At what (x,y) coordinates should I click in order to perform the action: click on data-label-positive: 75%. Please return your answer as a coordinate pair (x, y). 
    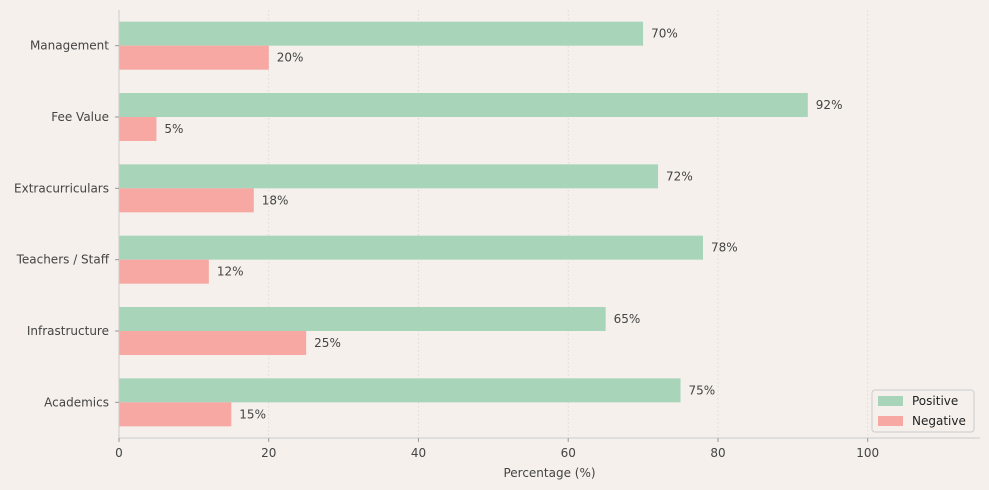
    Looking at the image, I should click on (702, 390).